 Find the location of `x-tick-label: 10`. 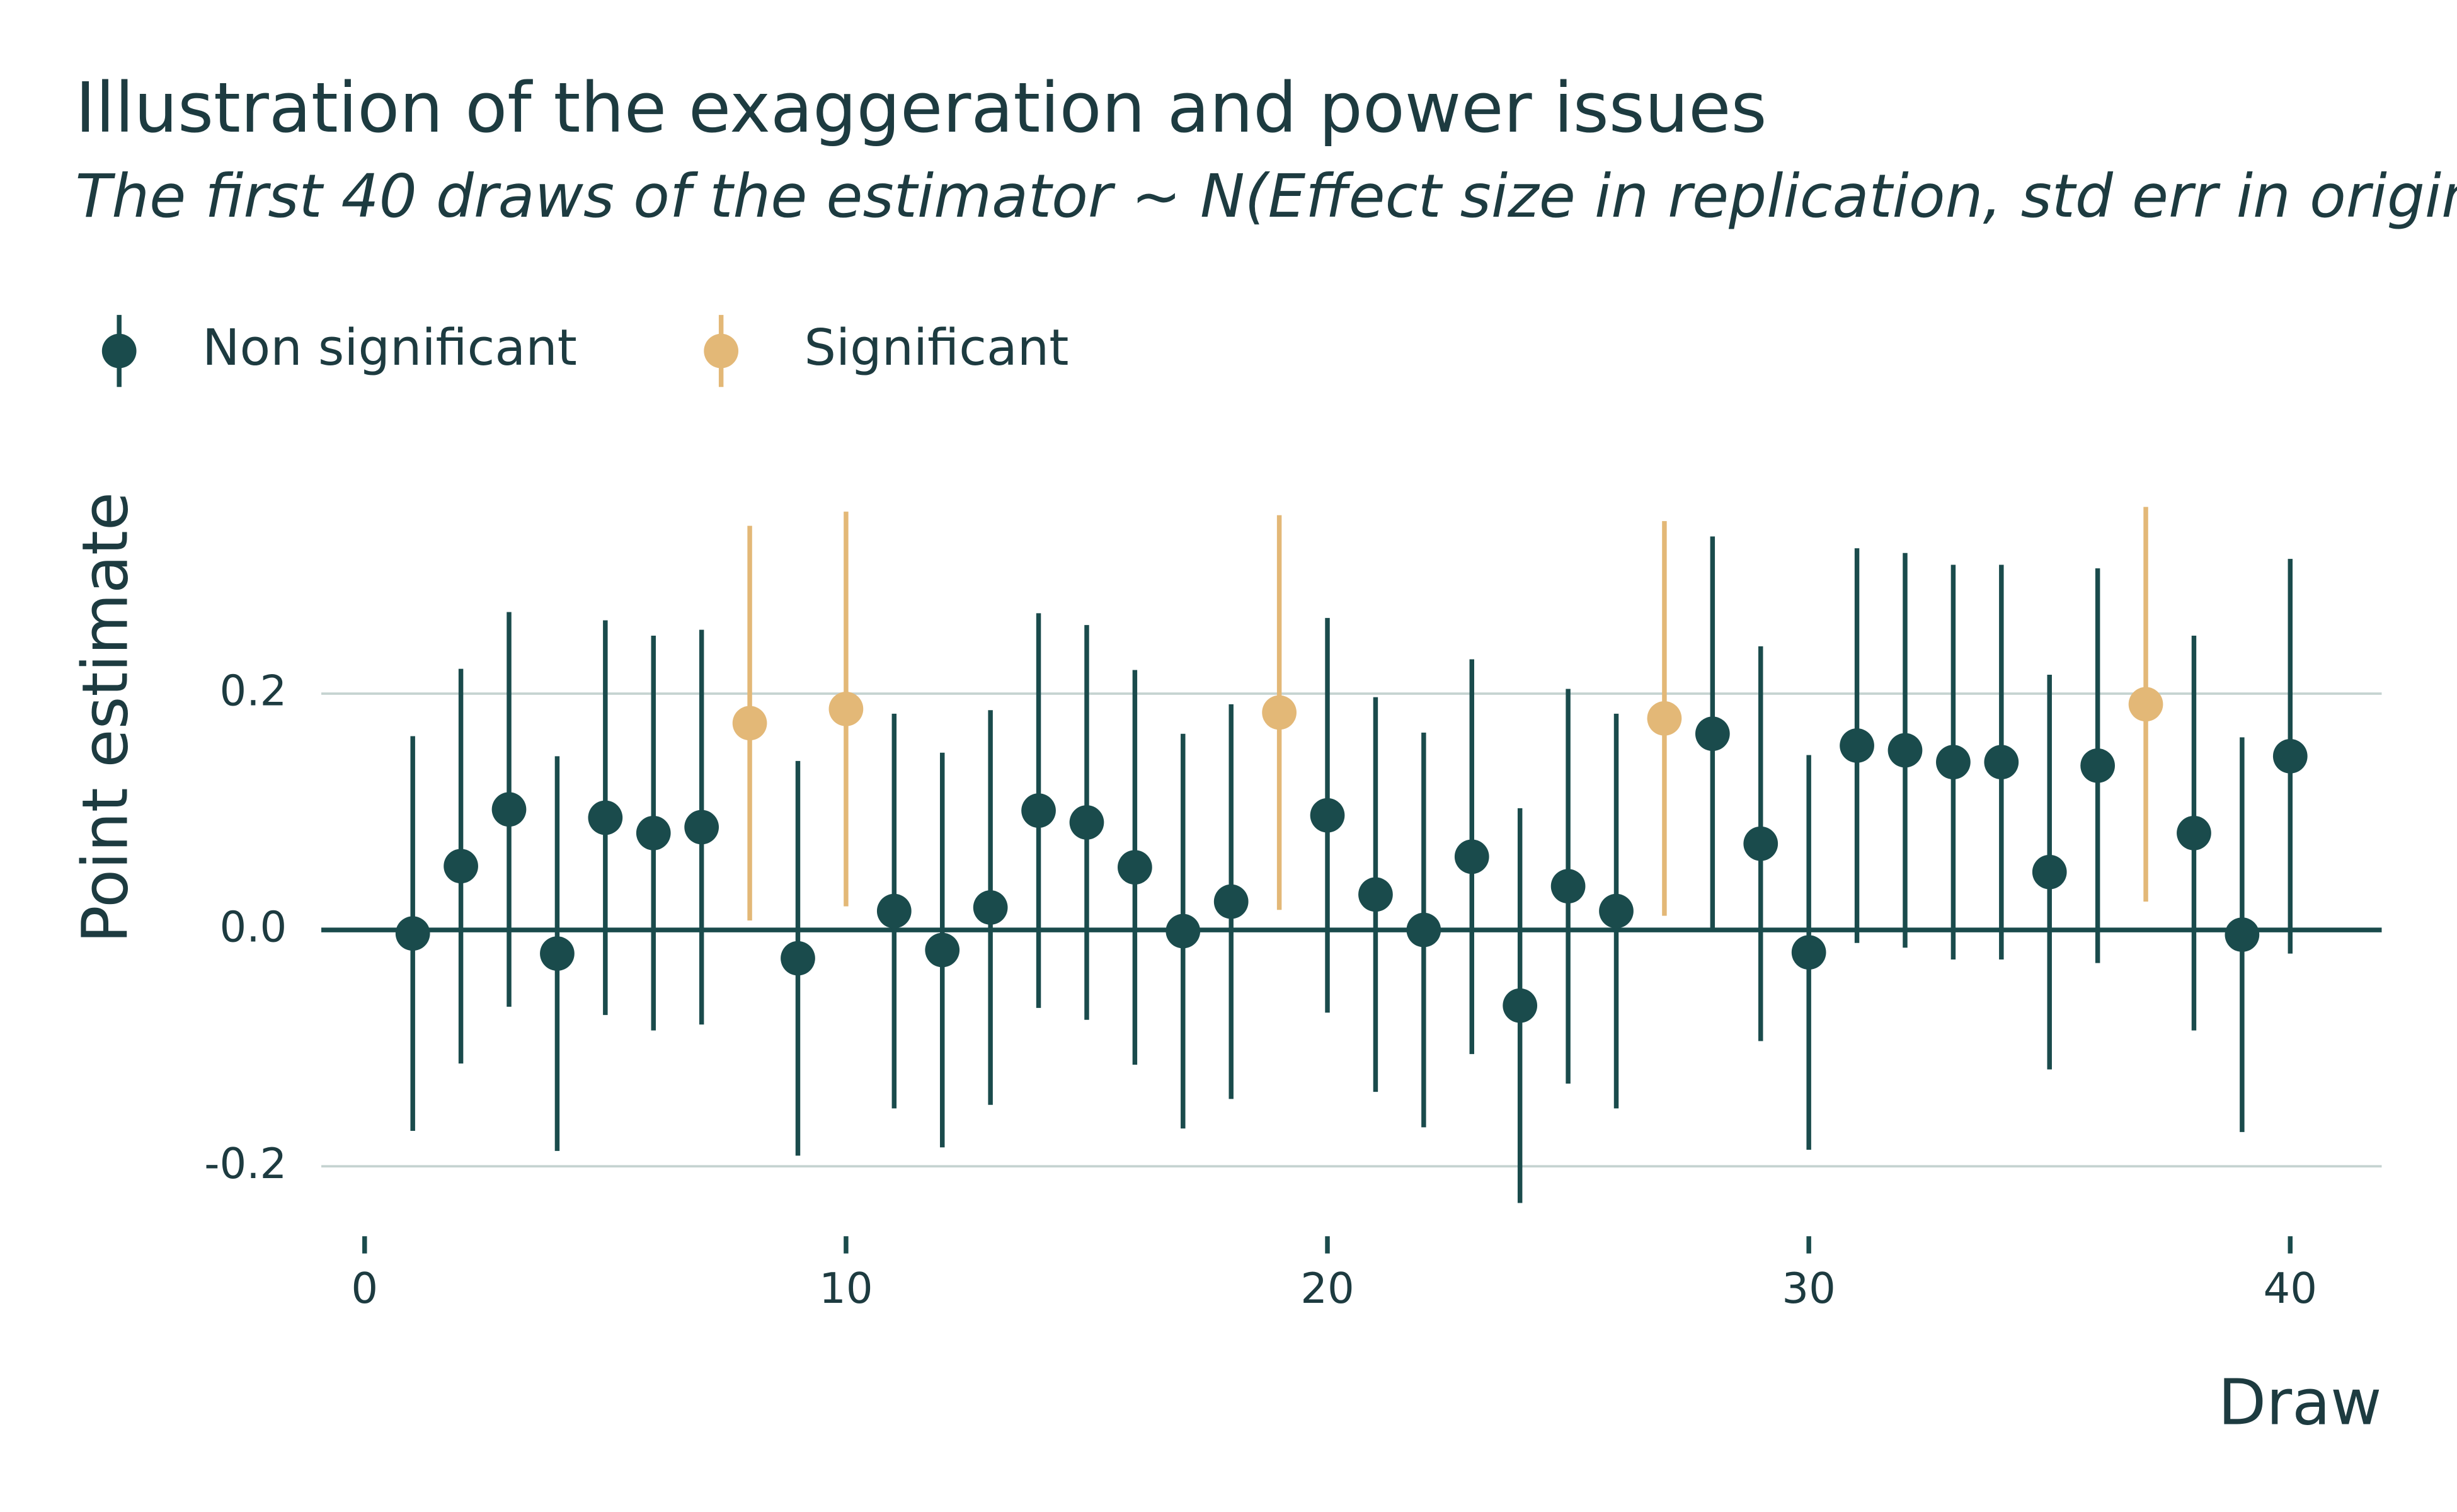

x-tick-label: 10 is located at coordinates (846, 1288).